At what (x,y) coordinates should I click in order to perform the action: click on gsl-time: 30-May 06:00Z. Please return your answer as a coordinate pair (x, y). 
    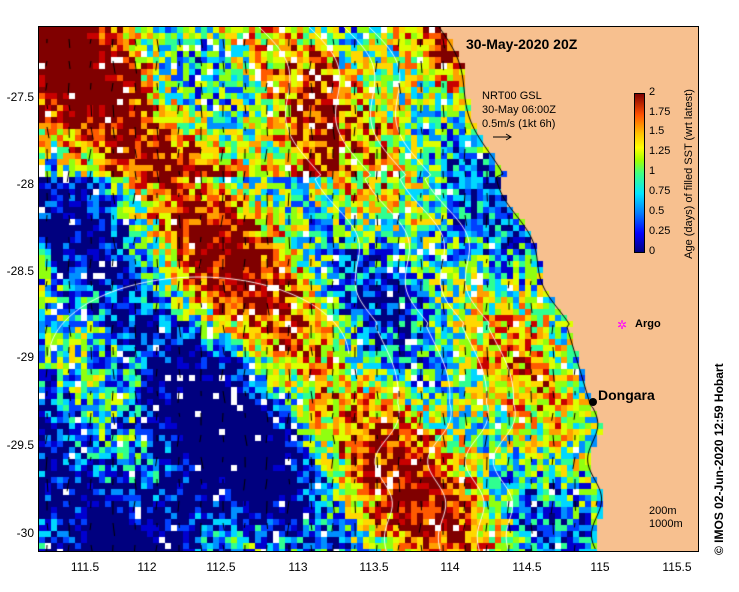
    Looking at the image, I should click on (519, 110).